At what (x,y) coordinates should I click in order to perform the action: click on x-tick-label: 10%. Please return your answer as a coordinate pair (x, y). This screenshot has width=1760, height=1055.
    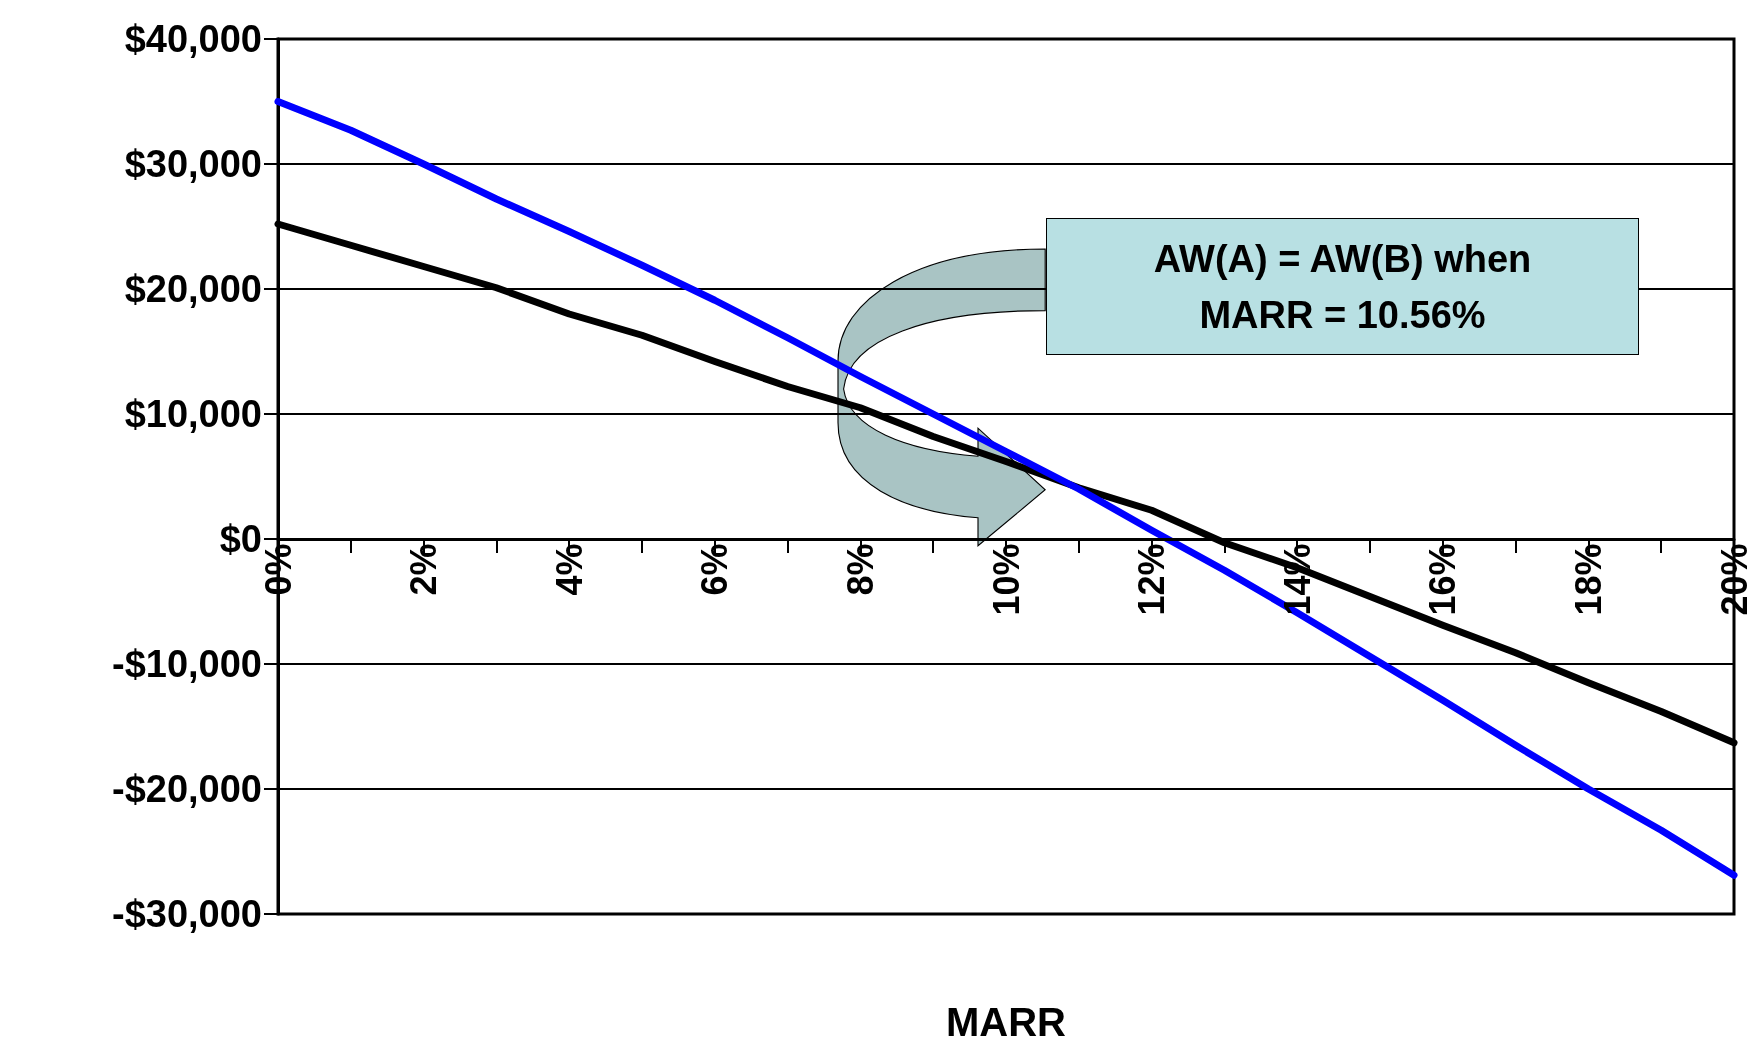
    Looking at the image, I should click on (1006, 579).